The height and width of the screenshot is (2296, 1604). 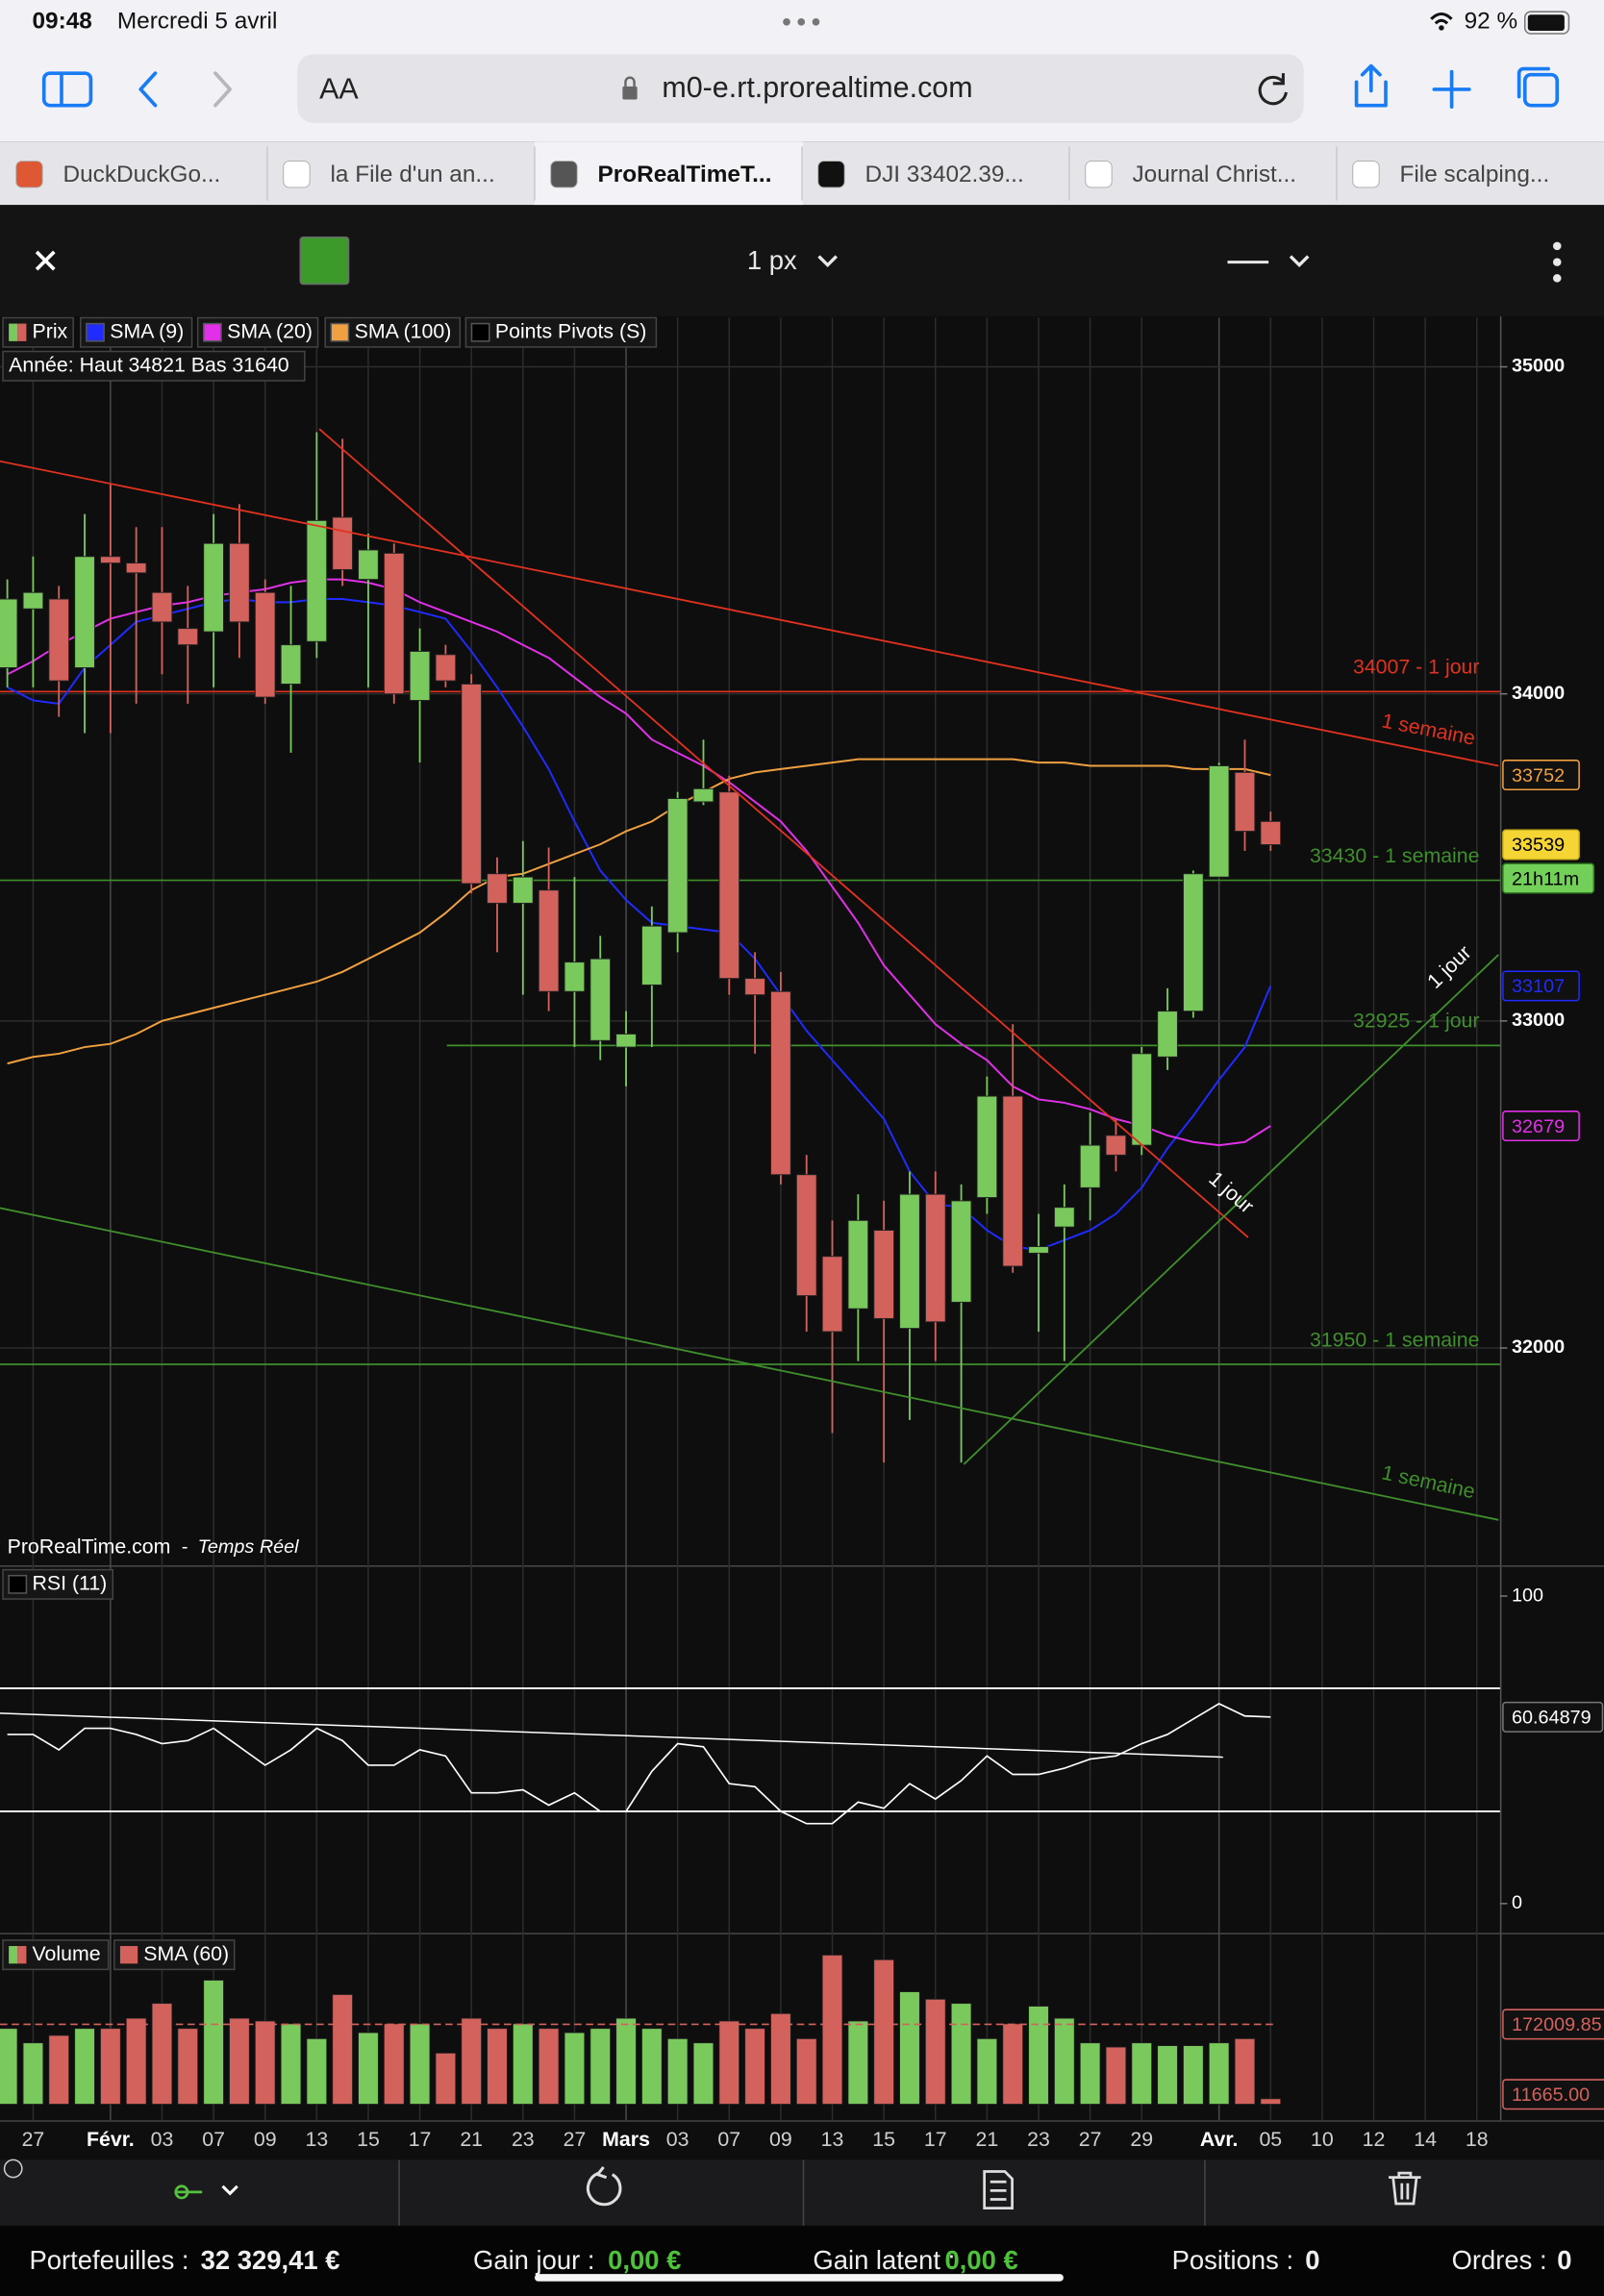 What do you see at coordinates (1553, 2094) in the screenshot?
I see `volume-last-value-box` at bounding box center [1553, 2094].